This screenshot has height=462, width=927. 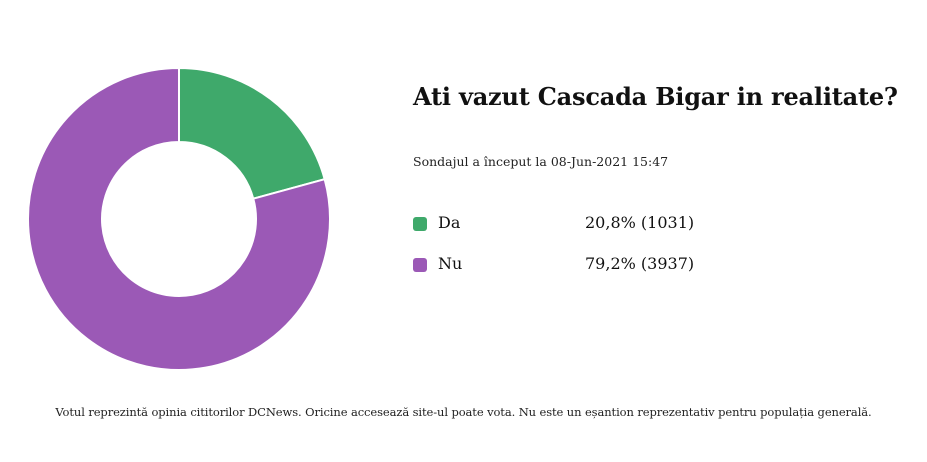 What do you see at coordinates (449, 222) in the screenshot?
I see `legend-label-da: Da` at bounding box center [449, 222].